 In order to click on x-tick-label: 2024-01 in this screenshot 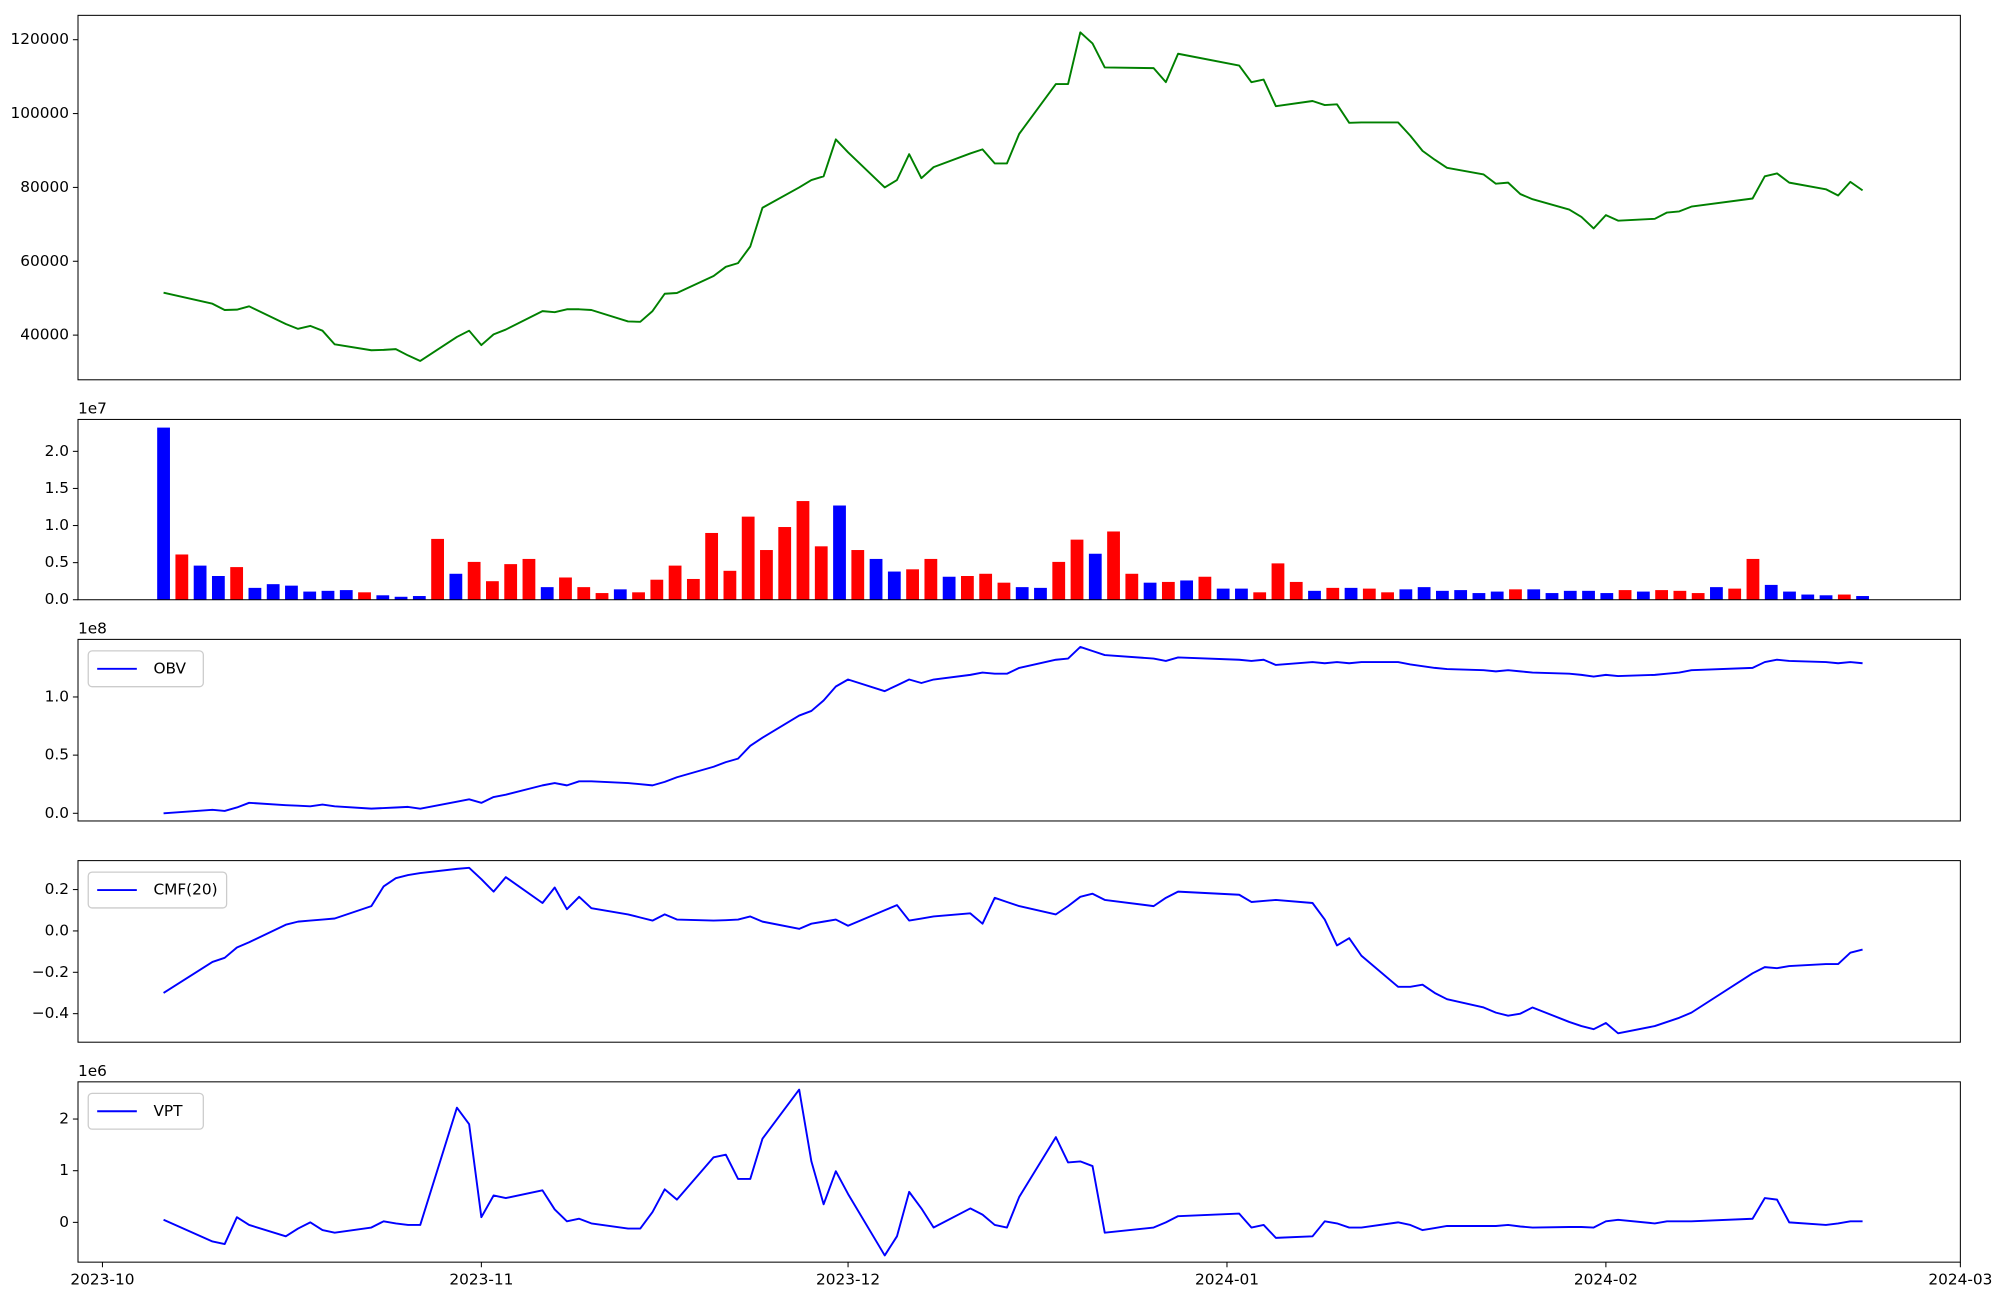, I will do `click(1227, 1280)`.